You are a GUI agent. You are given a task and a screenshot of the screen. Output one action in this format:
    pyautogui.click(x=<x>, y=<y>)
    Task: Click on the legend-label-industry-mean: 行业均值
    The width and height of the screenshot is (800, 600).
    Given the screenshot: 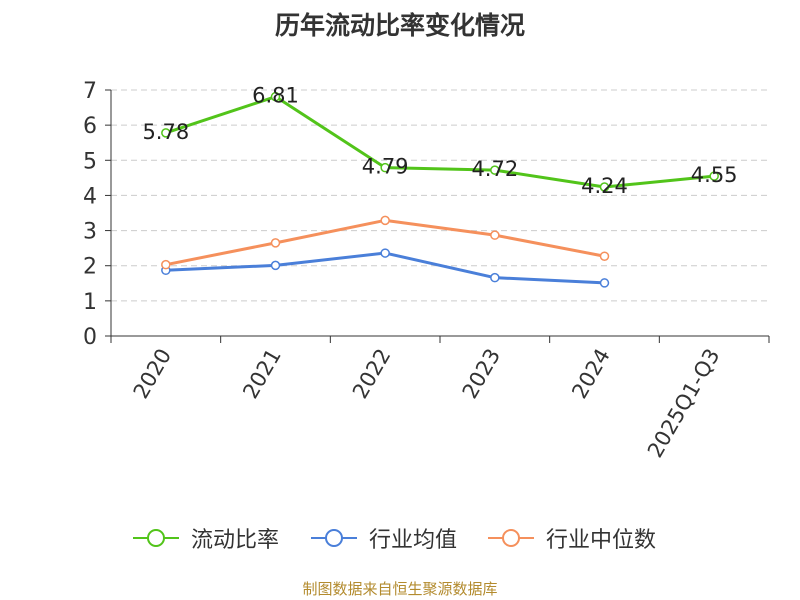 What is the action you would take?
    pyautogui.click(x=413, y=540)
    